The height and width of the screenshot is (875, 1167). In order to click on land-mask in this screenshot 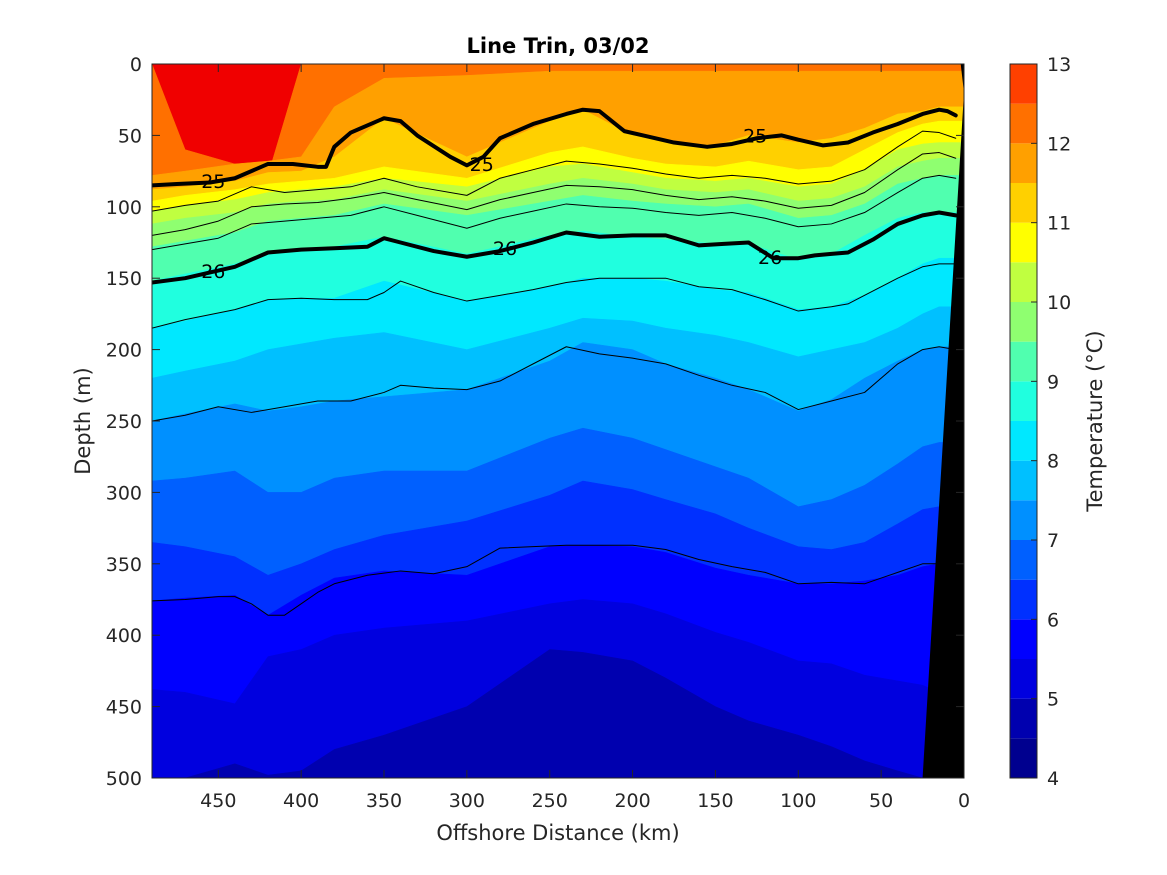, I will do `click(943, 421)`.